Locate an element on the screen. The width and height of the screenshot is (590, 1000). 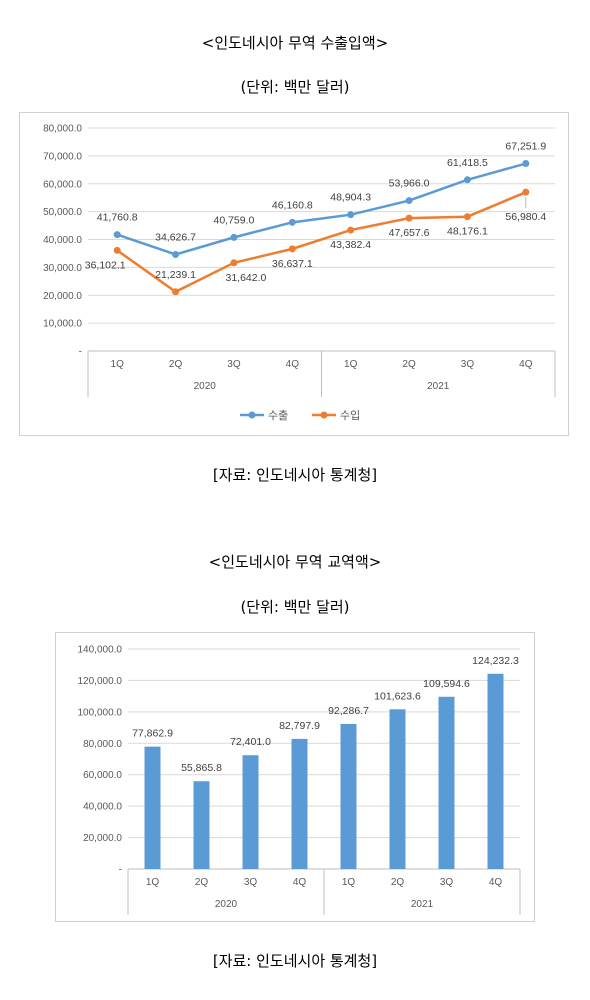
c2-y-tick: 120,000.0 is located at coordinates (100, 681).